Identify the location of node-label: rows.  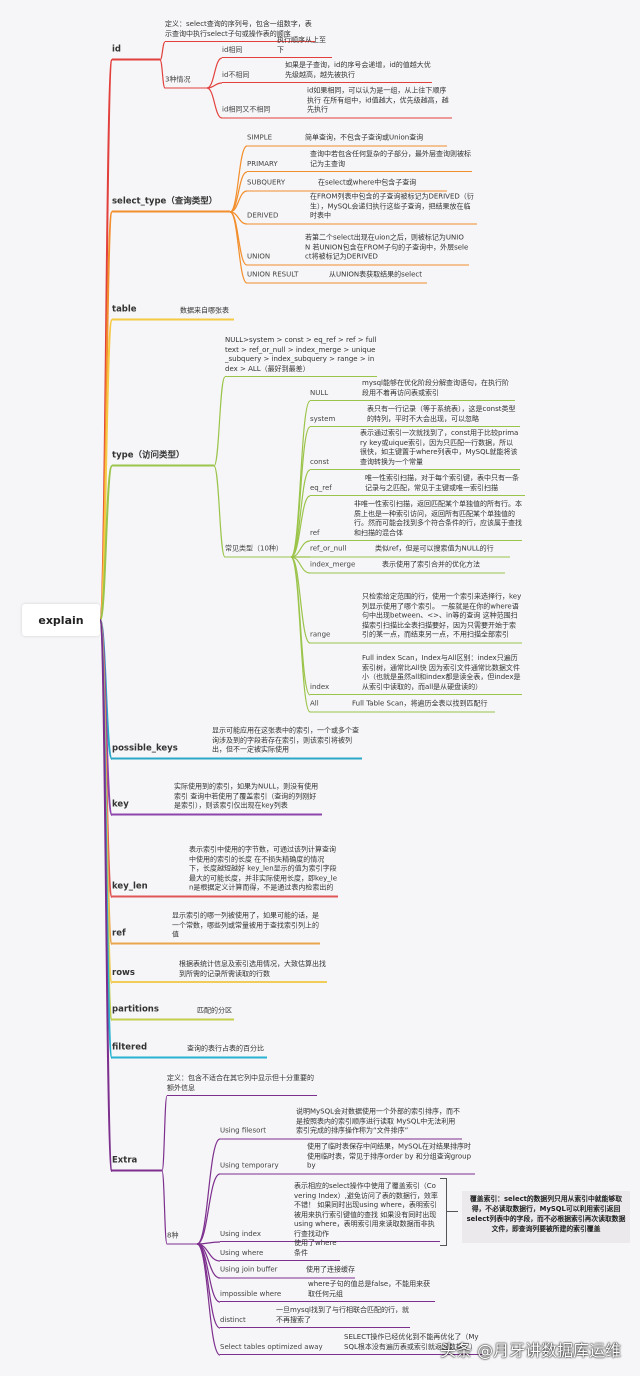
(123, 972).